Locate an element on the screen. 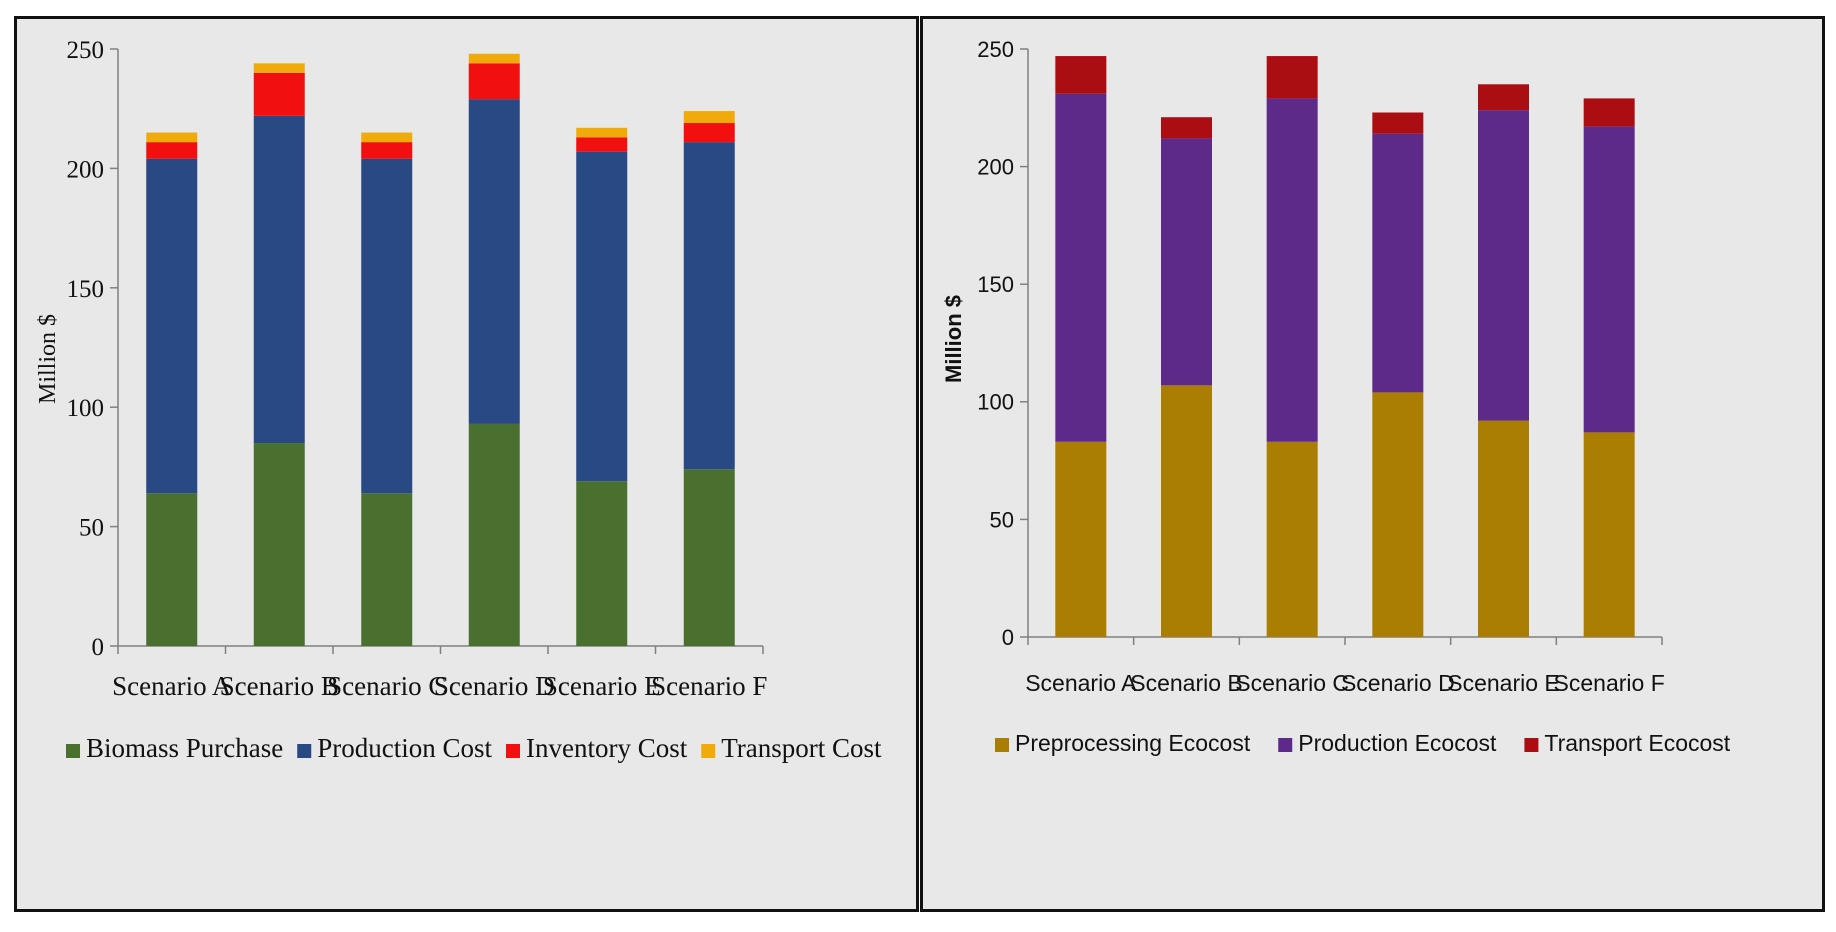 Image resolution: width=1836 pixels, height=932 pixels. legend-label: Production Cost is located at coordinates (404, 748).